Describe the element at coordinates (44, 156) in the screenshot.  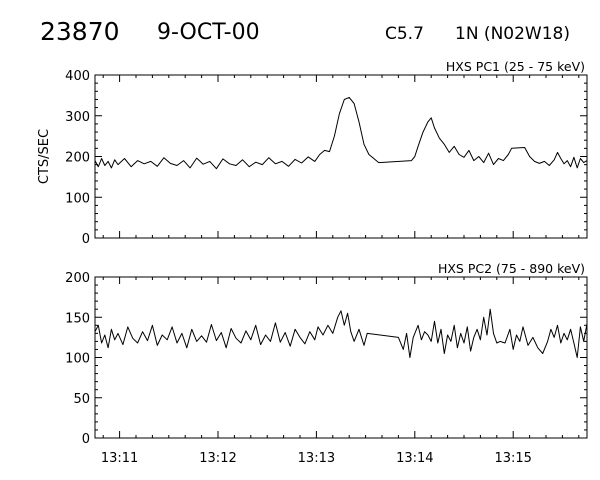
I see `y-axis-label: CTS/SEC` at that location.